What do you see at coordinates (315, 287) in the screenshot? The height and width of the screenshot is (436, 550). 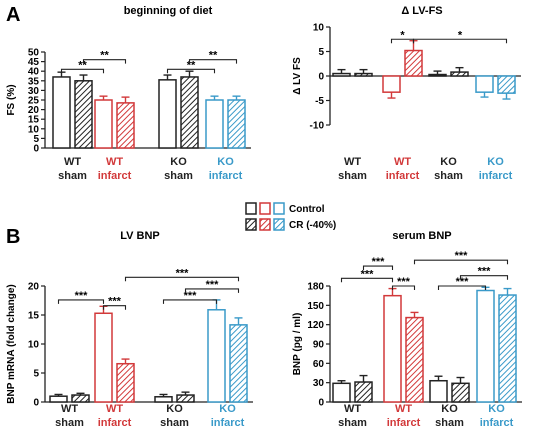 I see `y-tick-label: 180` at bounding box center [315, 287].